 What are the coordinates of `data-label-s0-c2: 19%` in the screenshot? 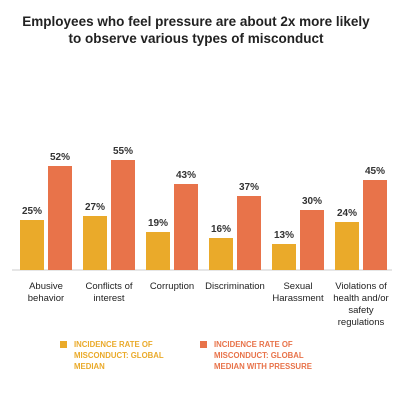 It's located at (158, 223).